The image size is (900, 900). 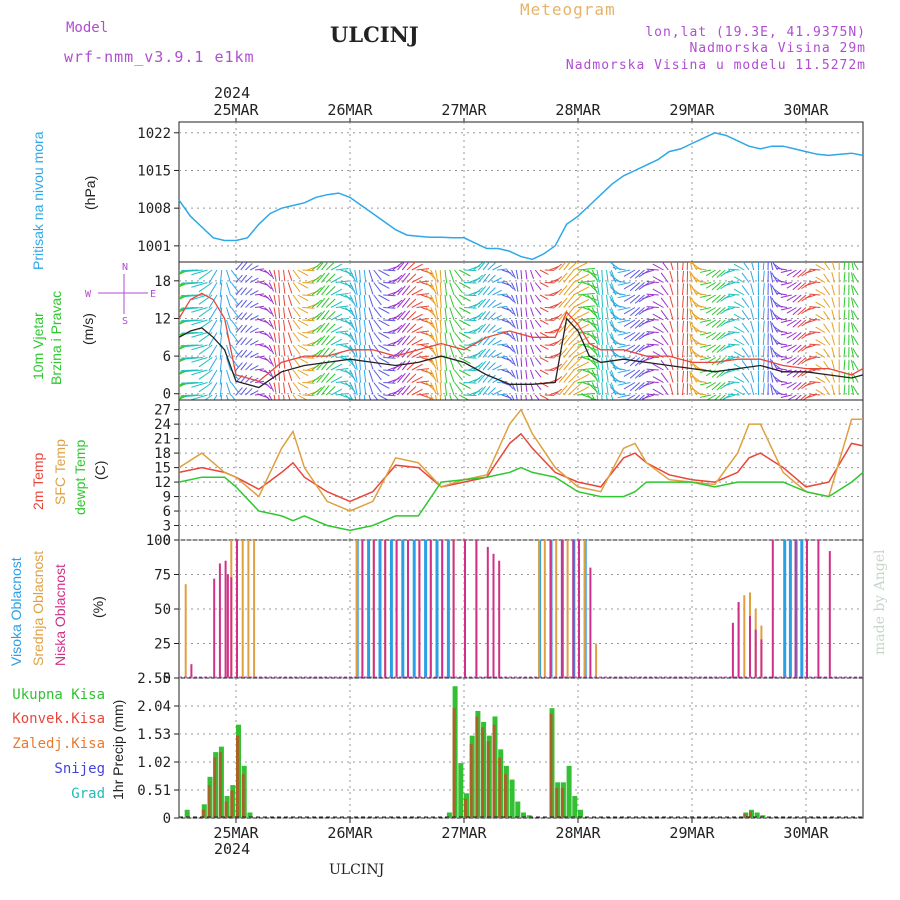 I want to click on y-tick-label: 2.04, so click(x=154, y=707).